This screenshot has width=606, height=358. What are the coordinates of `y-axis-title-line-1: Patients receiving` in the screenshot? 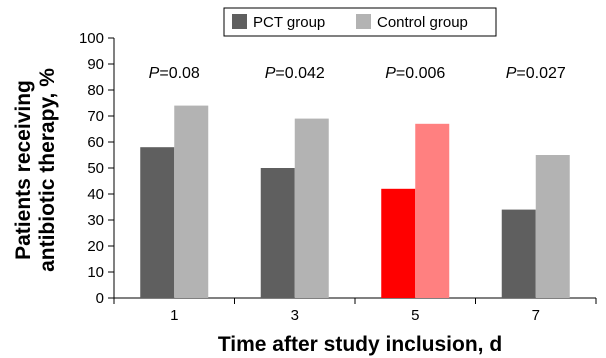 It's located at (23, 170).